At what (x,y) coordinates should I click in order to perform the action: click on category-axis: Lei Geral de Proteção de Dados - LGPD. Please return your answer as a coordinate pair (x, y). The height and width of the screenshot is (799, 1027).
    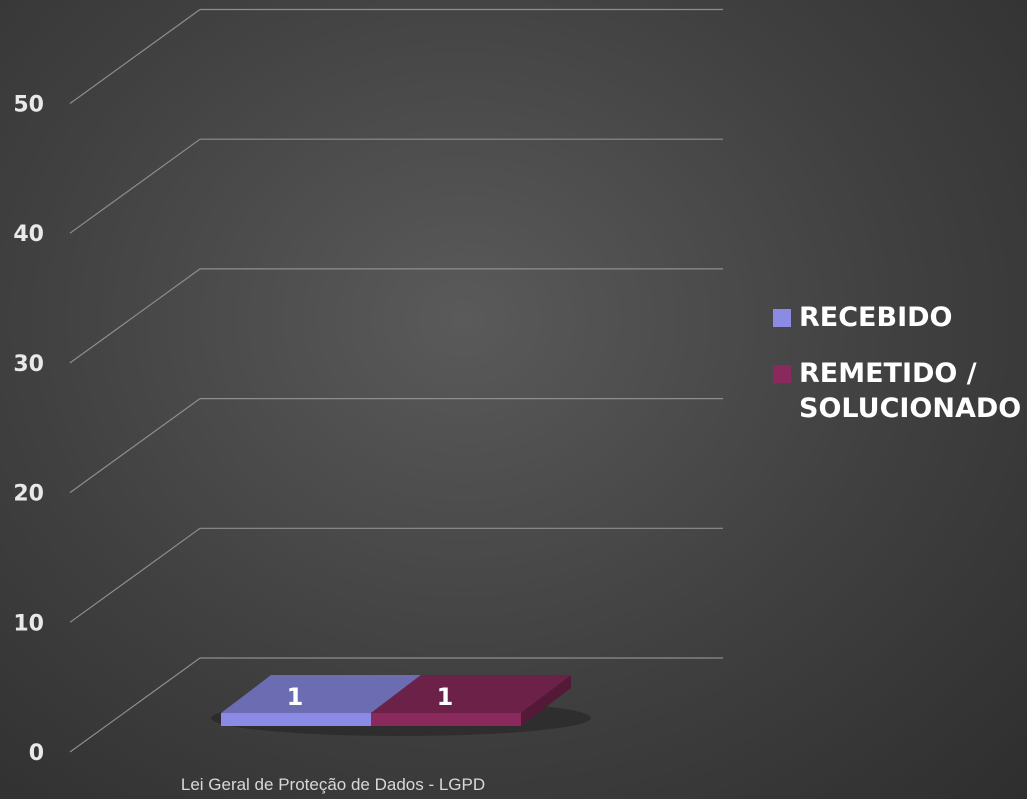
    Looking at the image, I should click on (333, 784).